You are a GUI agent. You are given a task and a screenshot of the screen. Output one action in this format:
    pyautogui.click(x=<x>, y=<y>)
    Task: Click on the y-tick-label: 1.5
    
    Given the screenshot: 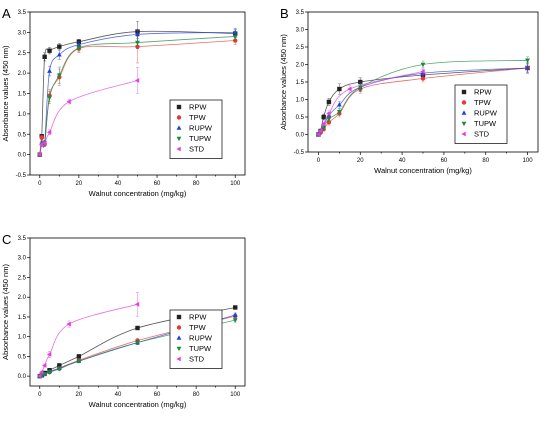 What is the action you would take?
    pyautogui.click(x=22, y=318)
    